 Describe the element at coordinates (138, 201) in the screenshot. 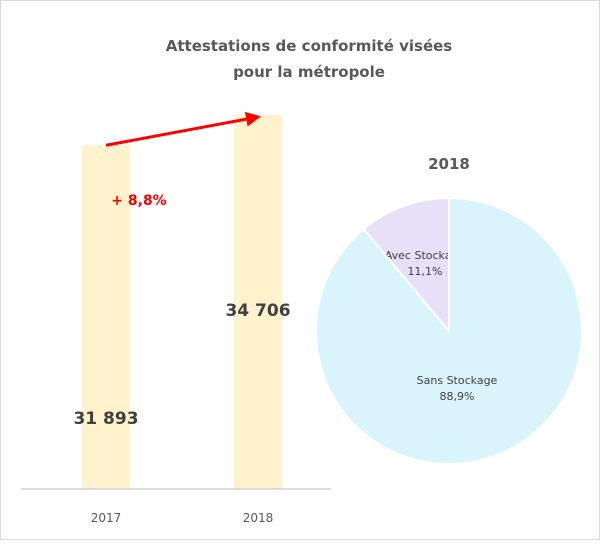

I see `growth-label: + 8,8%` at that location.